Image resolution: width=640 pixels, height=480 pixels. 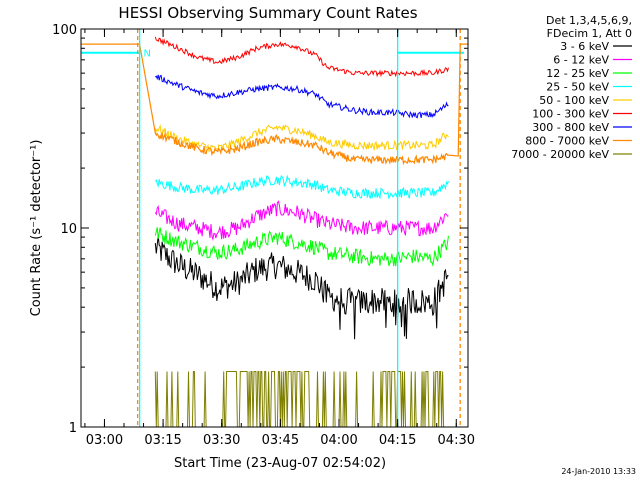 I want to click on legend-entry-label: 12 - 25 keV, so click(x=577, y=73).